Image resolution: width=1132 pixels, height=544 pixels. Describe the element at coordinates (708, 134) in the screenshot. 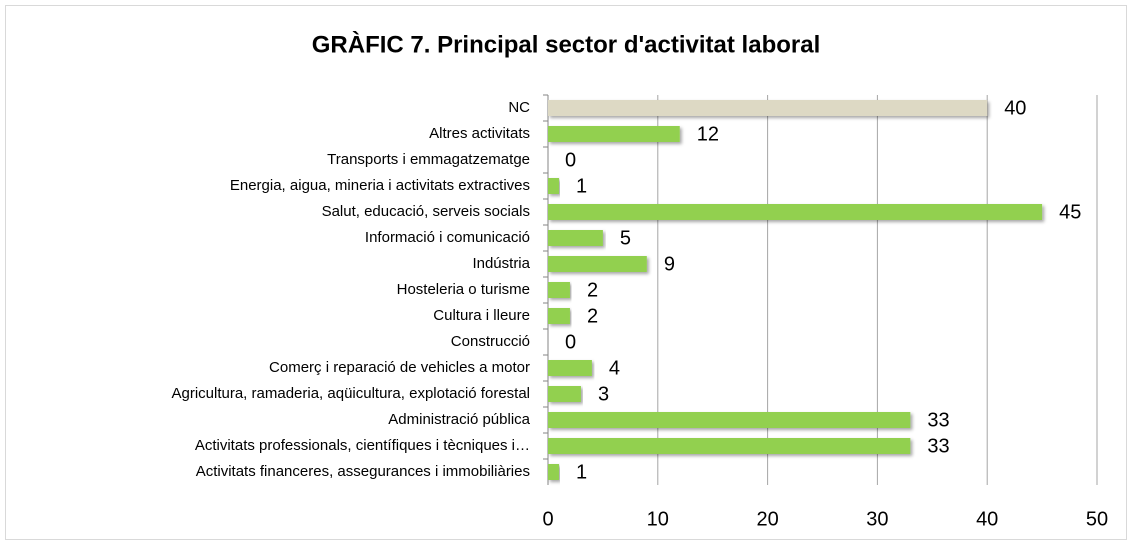

I see `data-label: 12` at that location.